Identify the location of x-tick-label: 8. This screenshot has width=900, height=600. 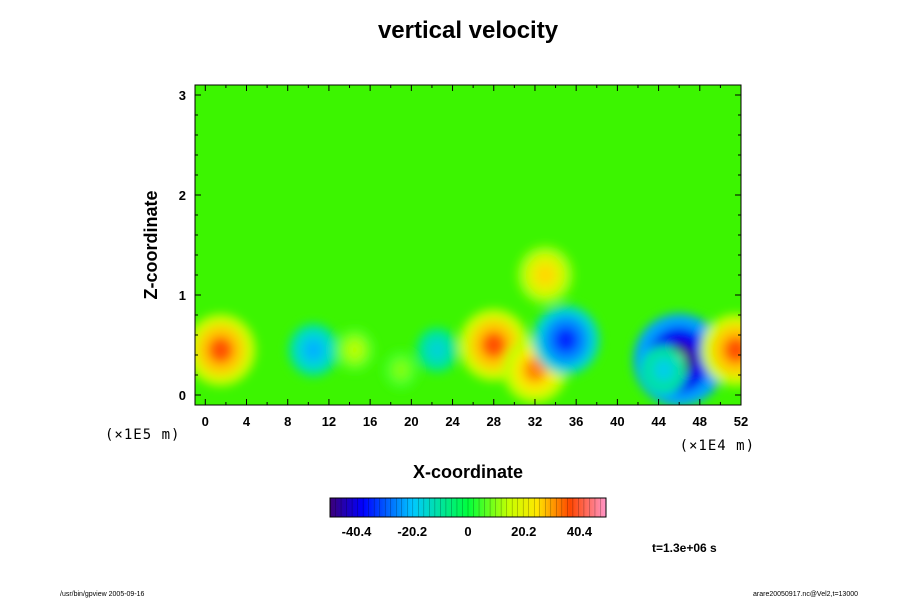
(287, 421).